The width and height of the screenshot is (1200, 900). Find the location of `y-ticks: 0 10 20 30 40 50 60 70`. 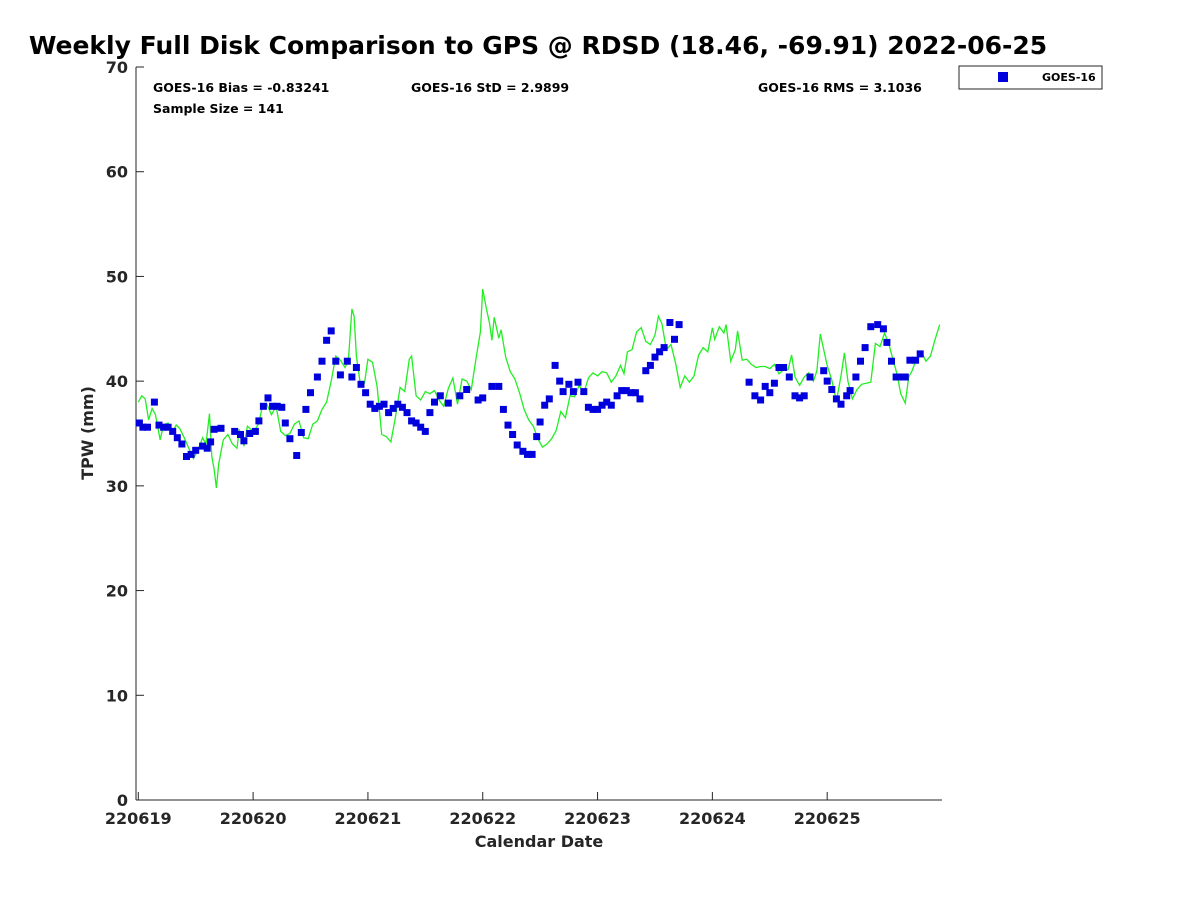

y-ticks: 0 10 20 30 40 50 60 70 is located at coordinates (125, 434).